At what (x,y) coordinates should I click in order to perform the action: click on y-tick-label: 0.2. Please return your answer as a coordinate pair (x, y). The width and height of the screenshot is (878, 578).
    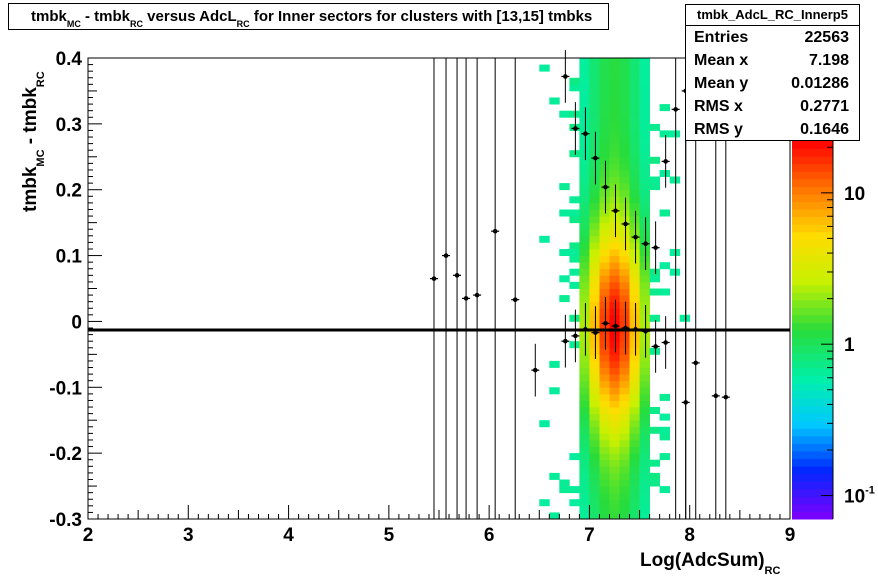
    Looking at the image, I should click on (69, 191).